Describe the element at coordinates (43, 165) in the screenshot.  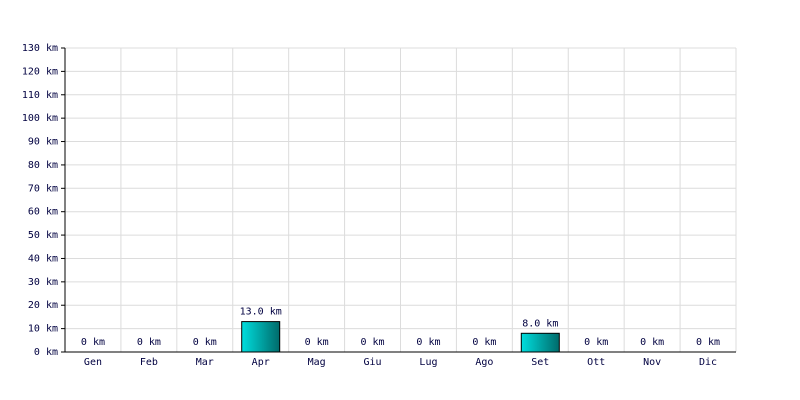
I see `y-tick-label: 80 km` at that location.